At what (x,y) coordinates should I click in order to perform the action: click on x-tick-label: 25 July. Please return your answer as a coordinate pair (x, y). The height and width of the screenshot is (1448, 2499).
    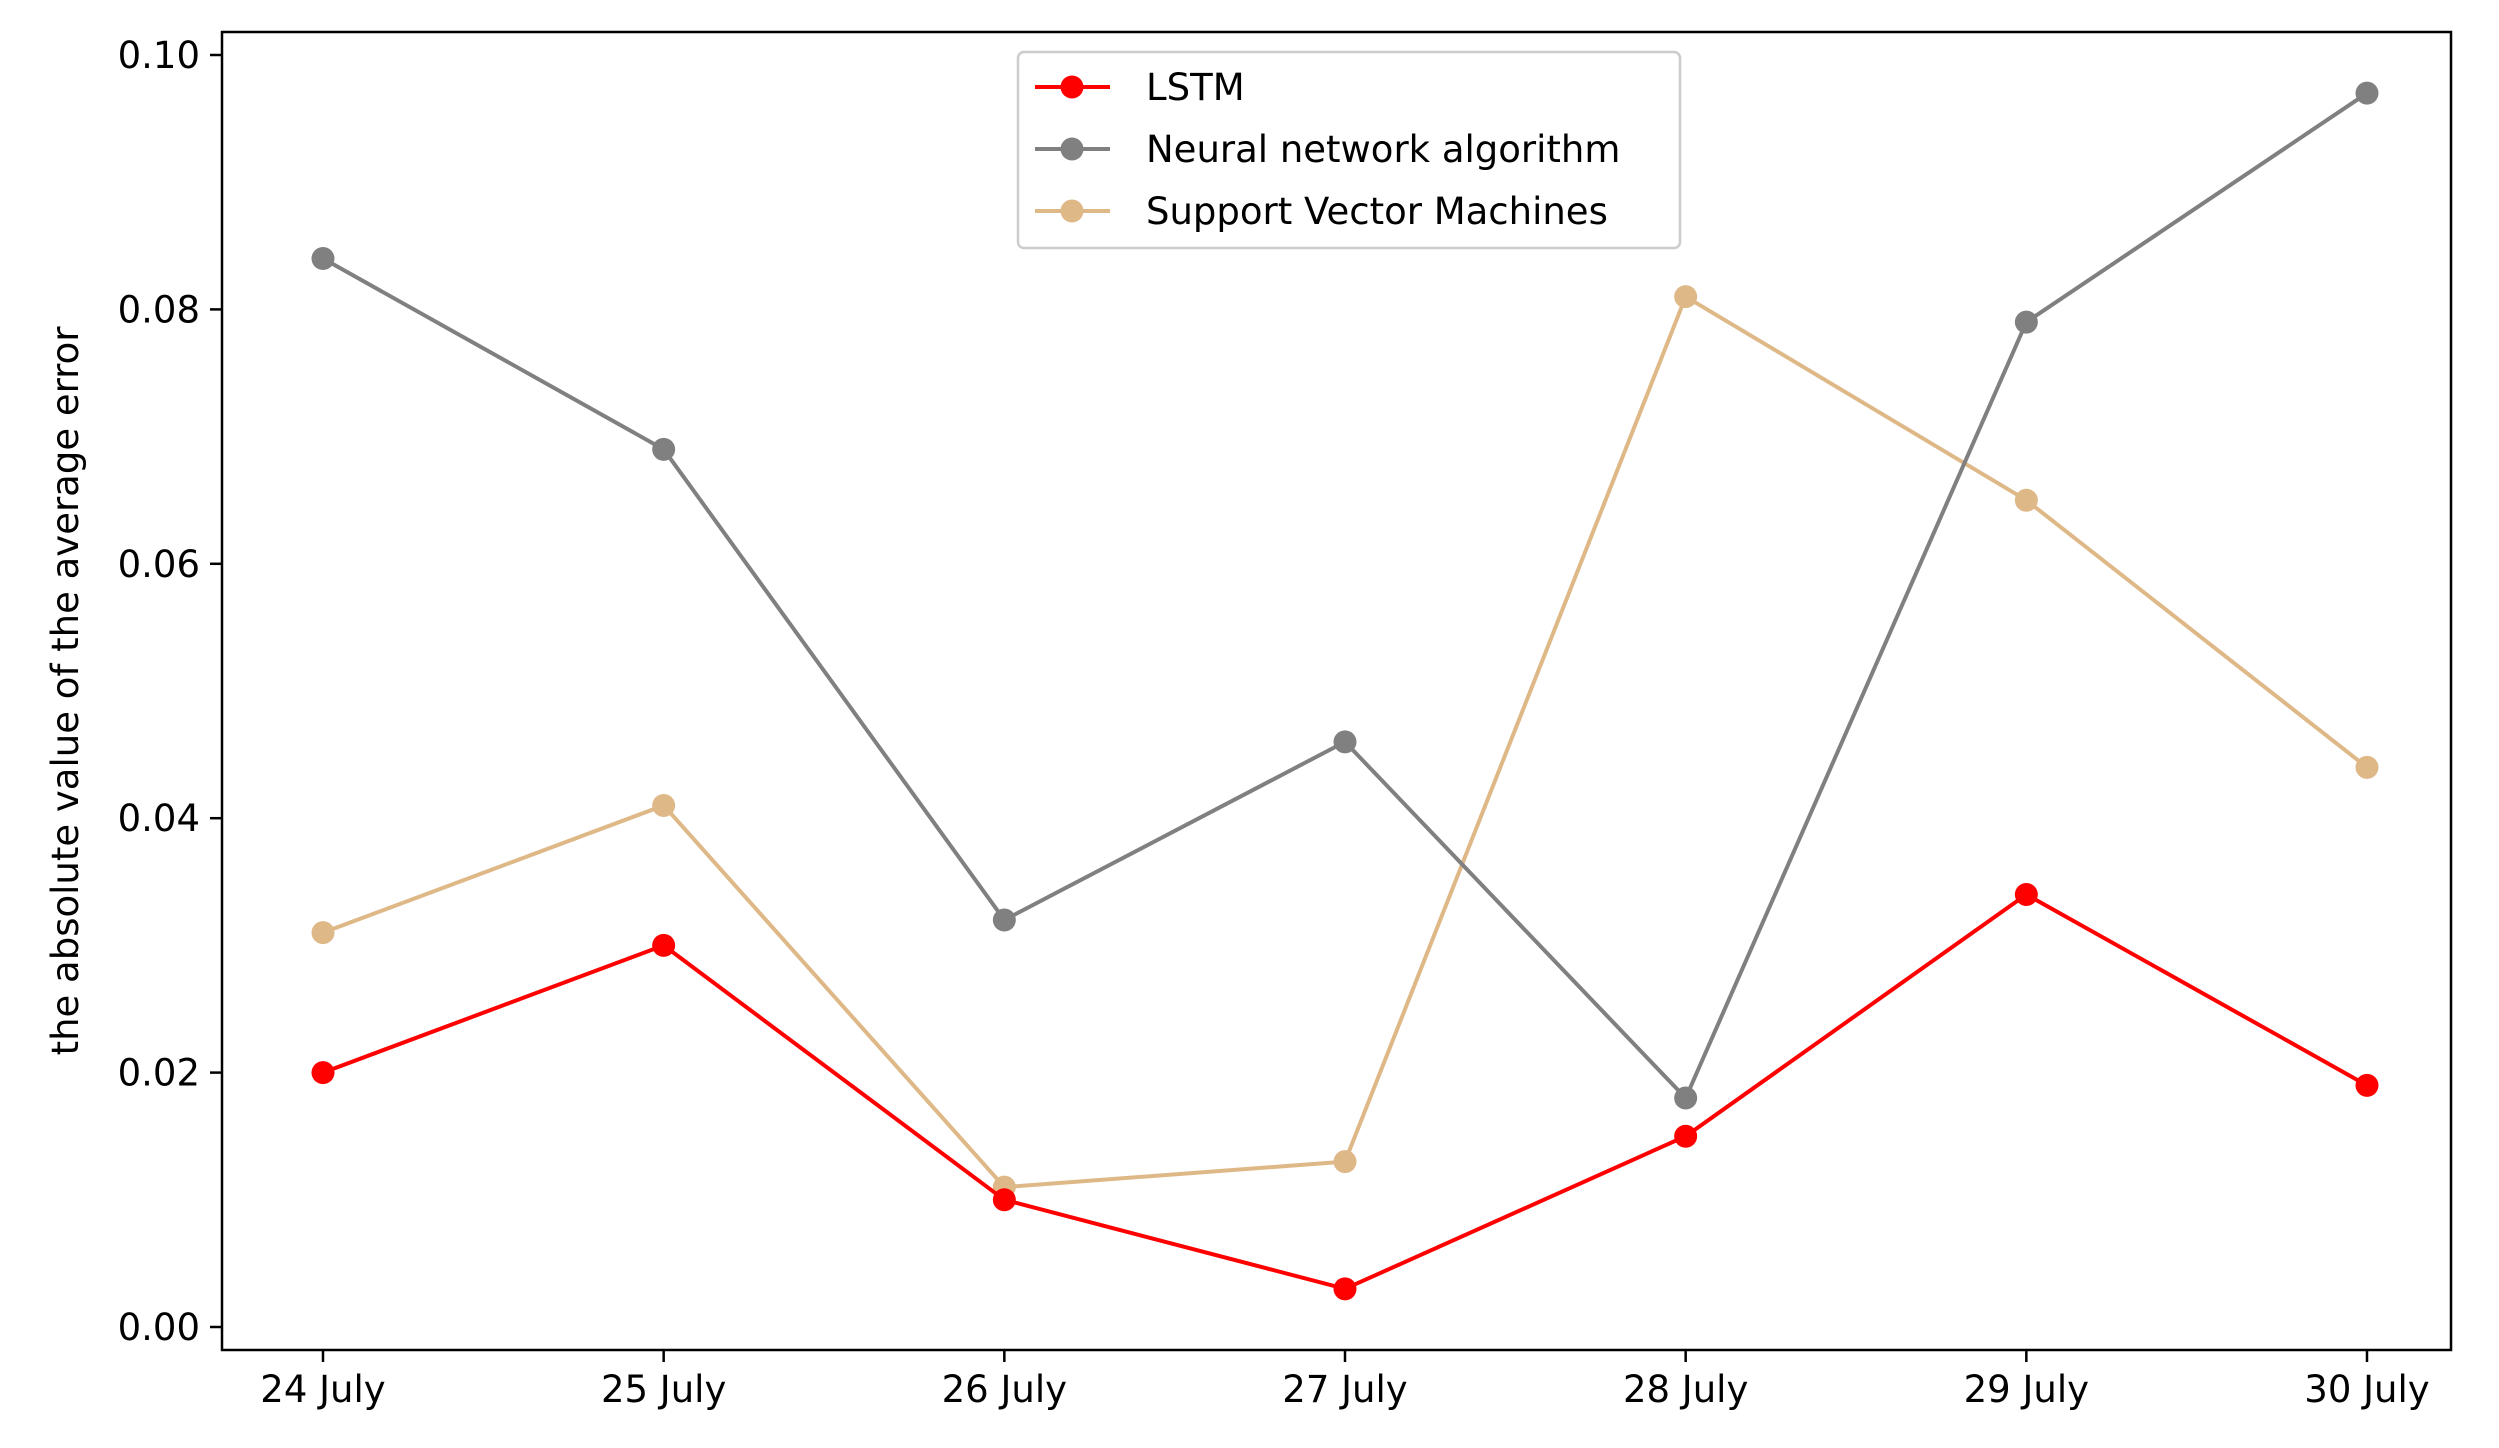
    Looking at the image, I should click on (663, 1389).